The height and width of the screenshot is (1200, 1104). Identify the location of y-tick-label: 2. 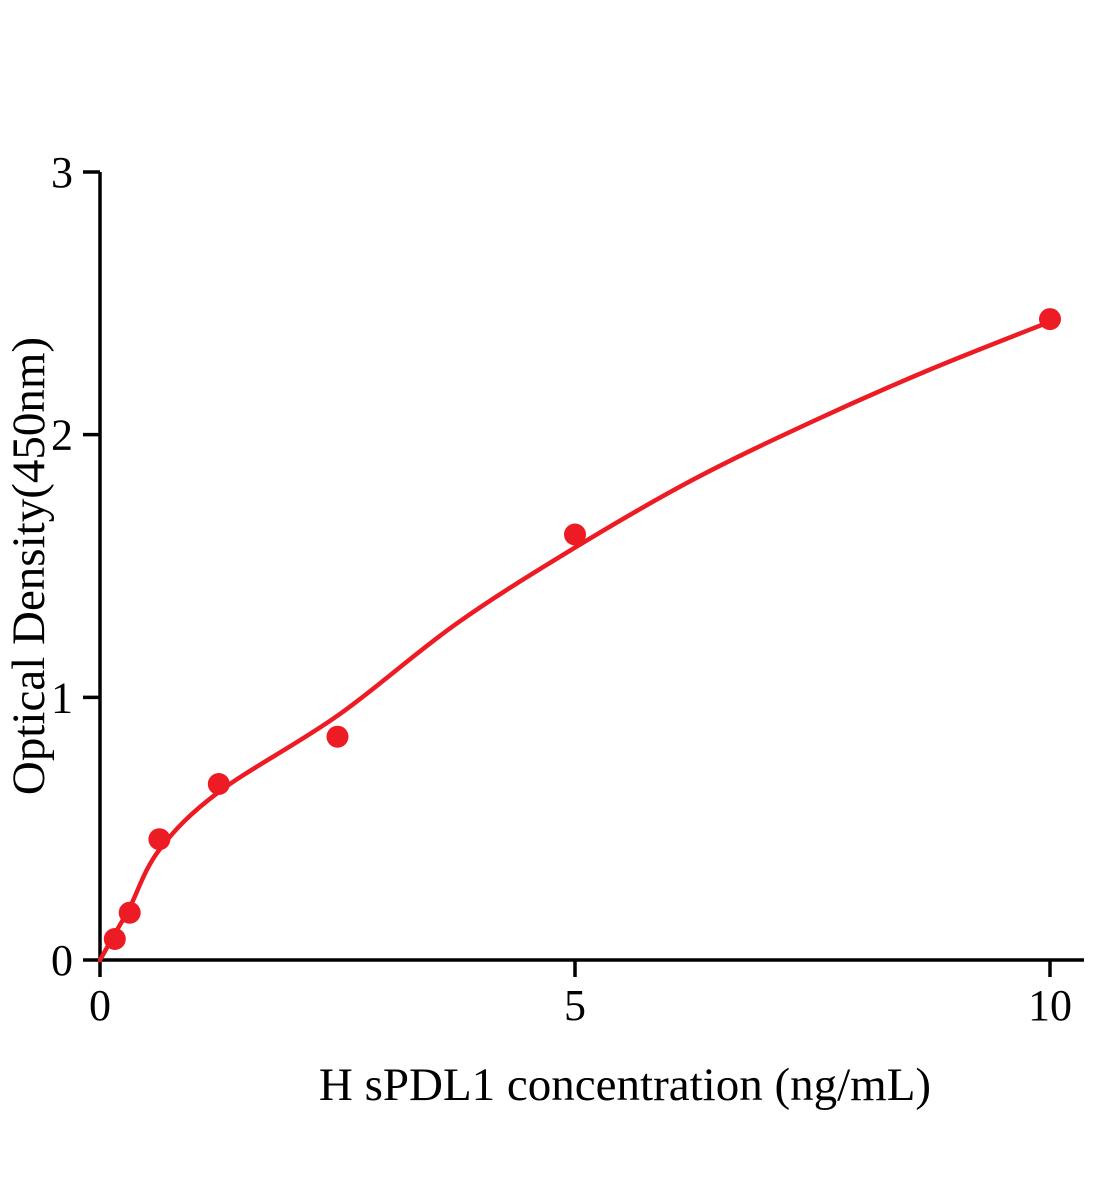
(62, 435).